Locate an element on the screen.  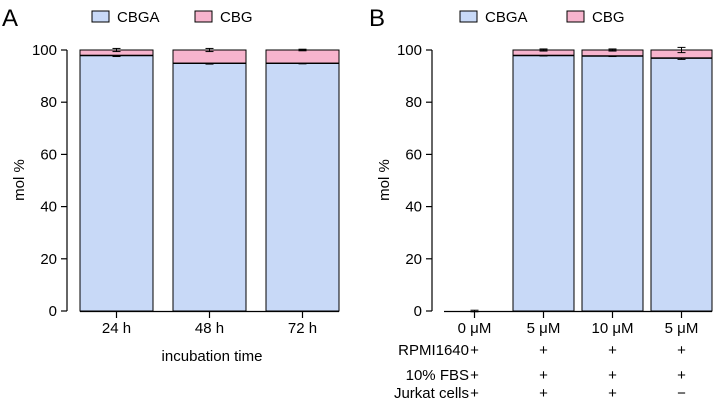
condition-label-rpmi1640: RPMI1640 is located at coordinates (433, 350).